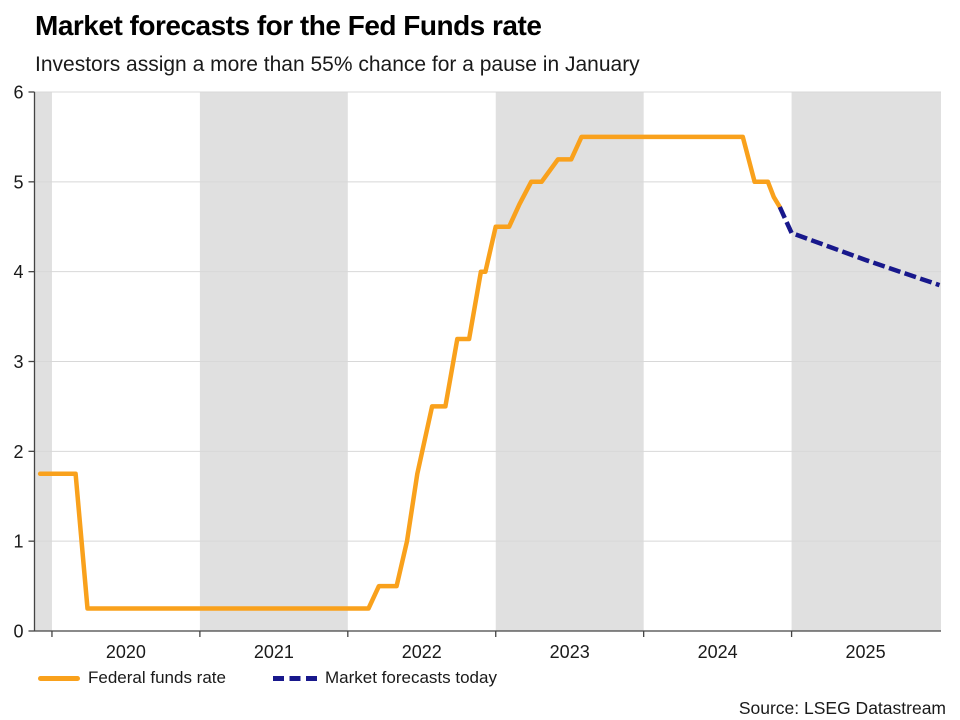 The image size is (960, 720). Describe the element at coordinates (157, 677) in the screenshot. I see `legend-label-federal-funds-rate: Federal funds rate` at that location.